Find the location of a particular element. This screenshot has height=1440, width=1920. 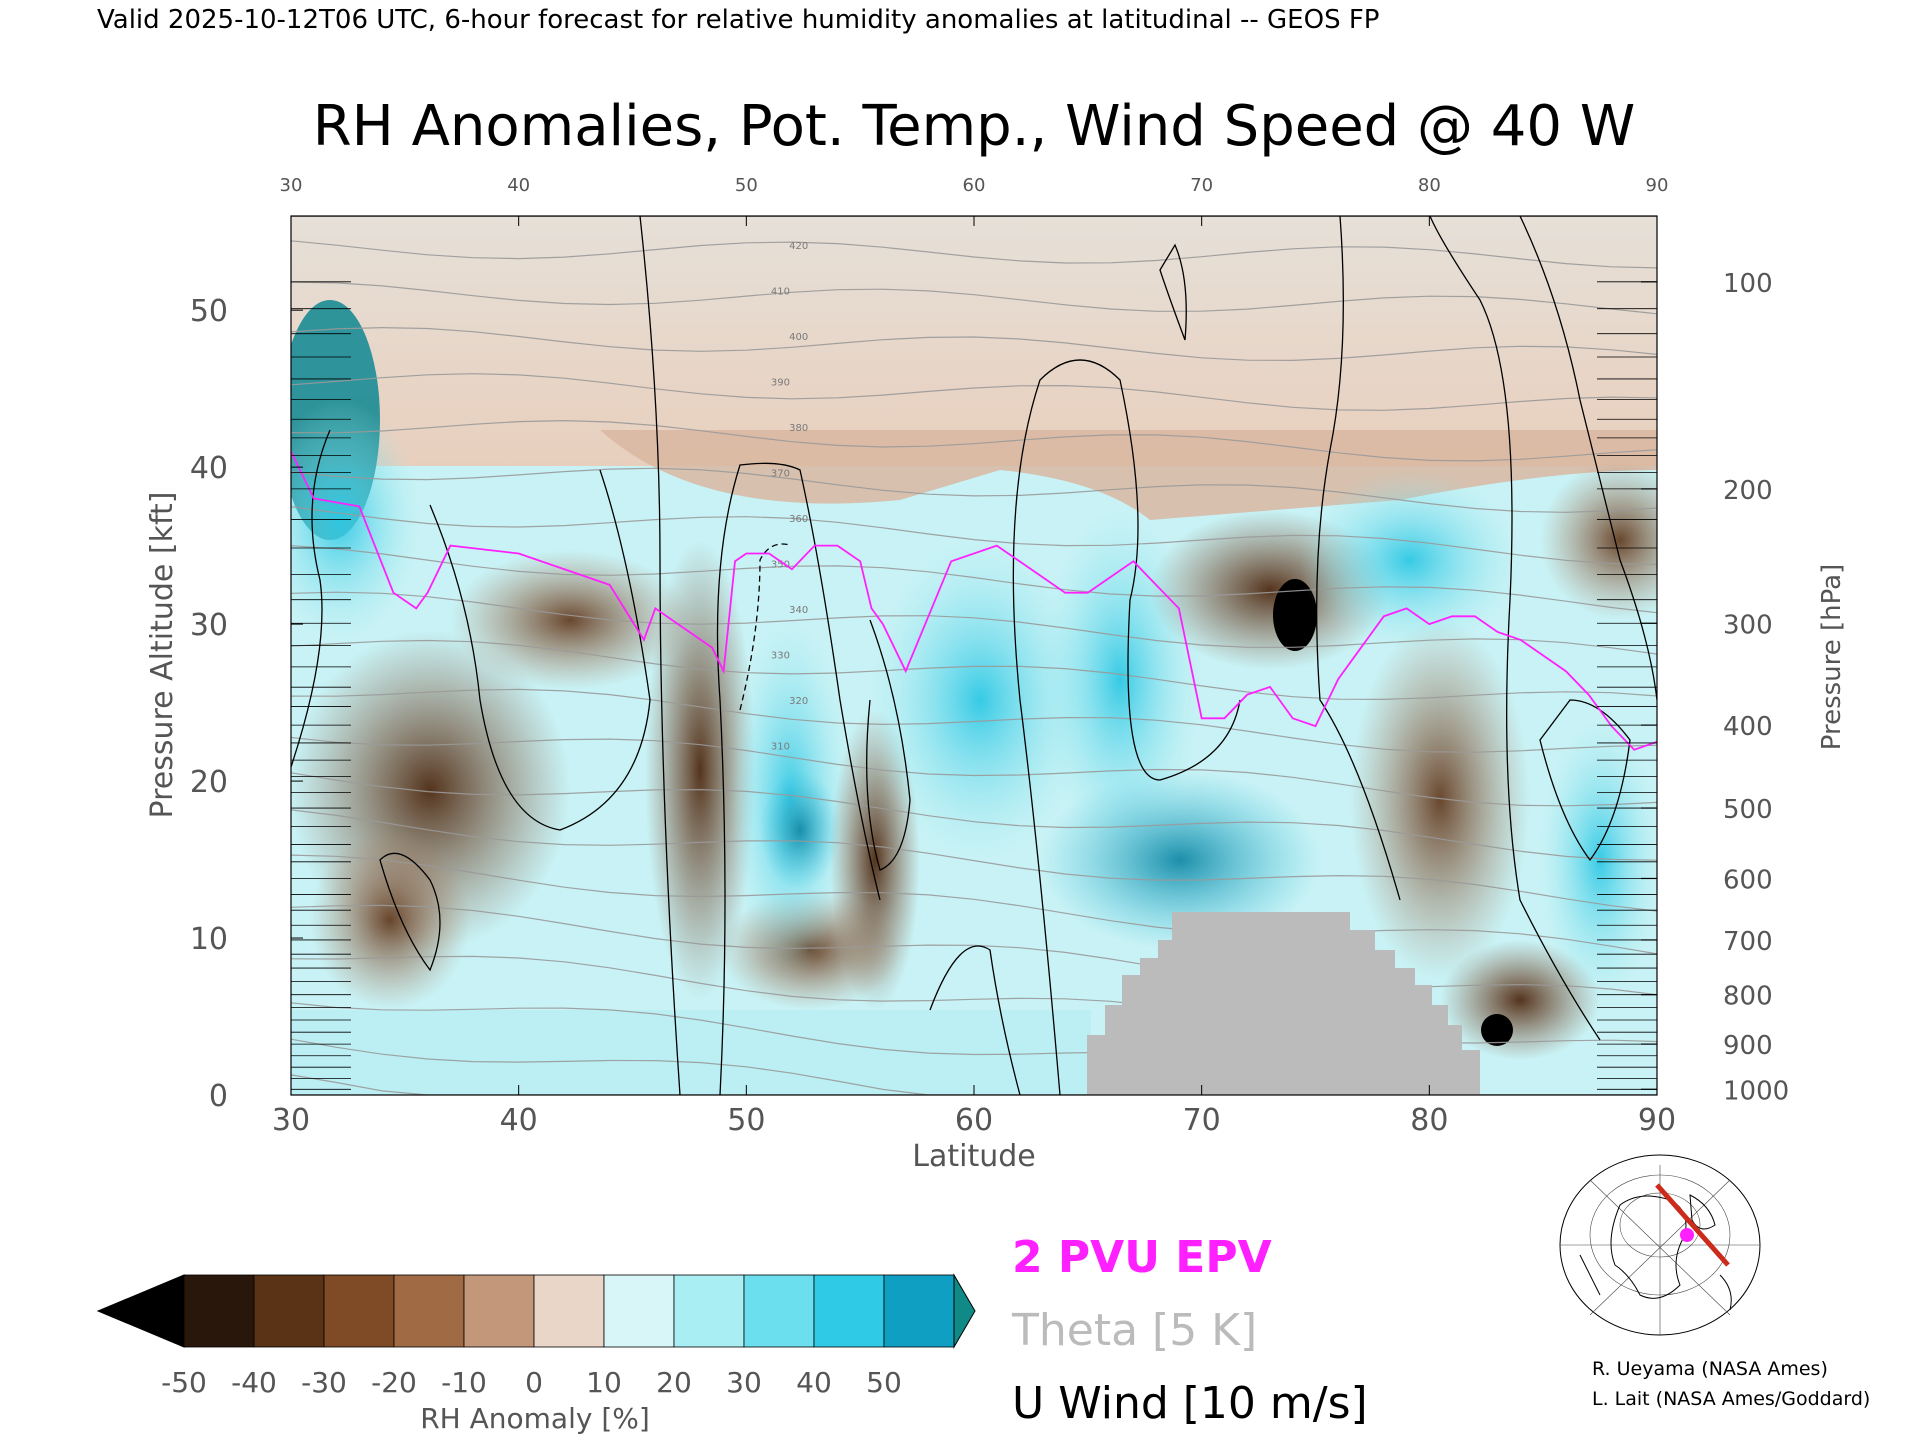

colorbar-tick-label: 30 is located at coordinates (744, 1382).